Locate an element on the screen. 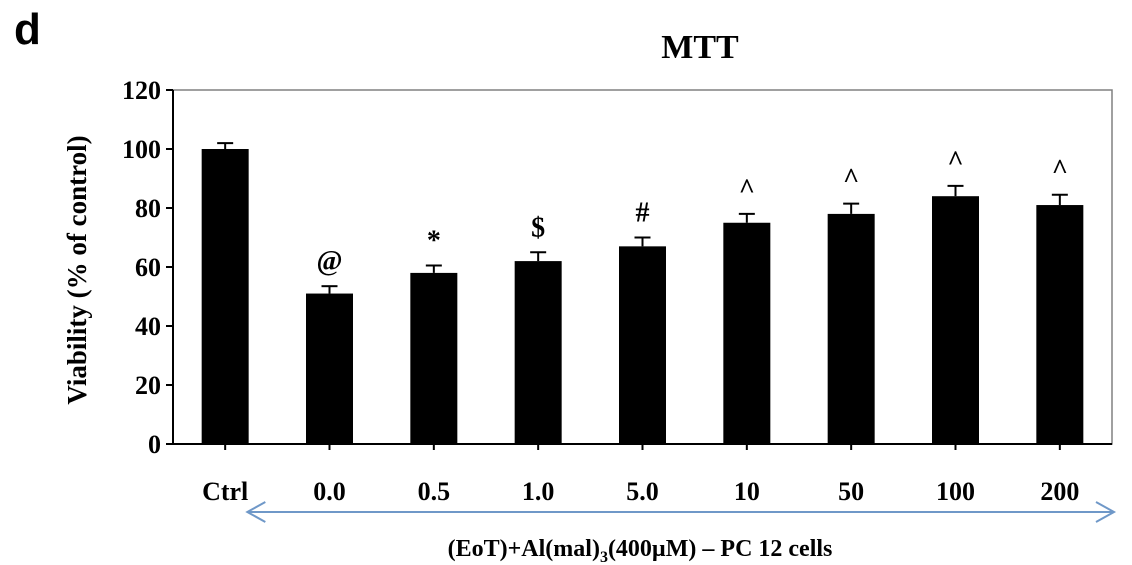 The image size is (1132, 565). panel-label: d is located at coordinates (27, 29).